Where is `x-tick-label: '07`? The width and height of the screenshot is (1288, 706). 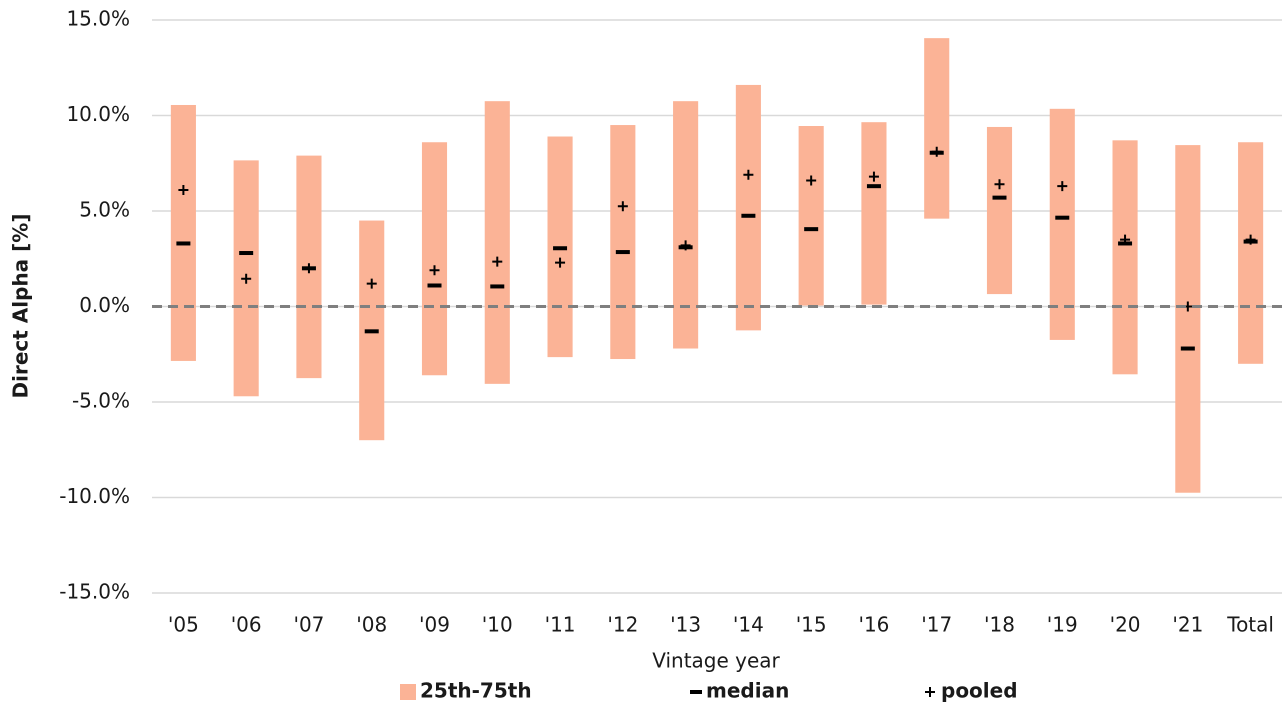 x-tick-label: '07 is located at coordinates (308, 625).